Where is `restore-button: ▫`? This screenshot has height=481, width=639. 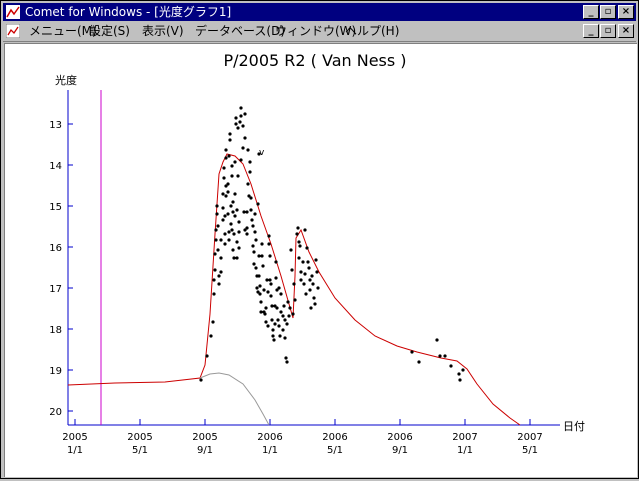
restore-button: ▫ is located at coordinates (608, 12).